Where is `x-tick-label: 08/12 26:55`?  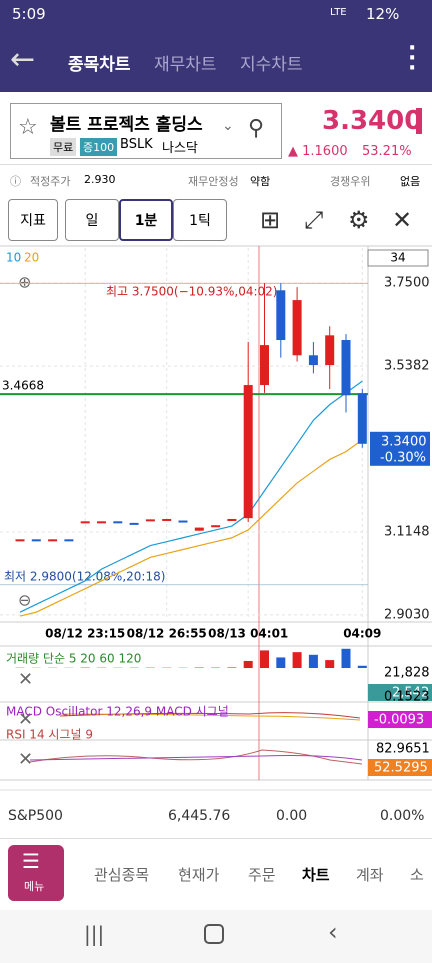
x-tick-label: 08/12 26:55 is located at coordinates (167, 634).